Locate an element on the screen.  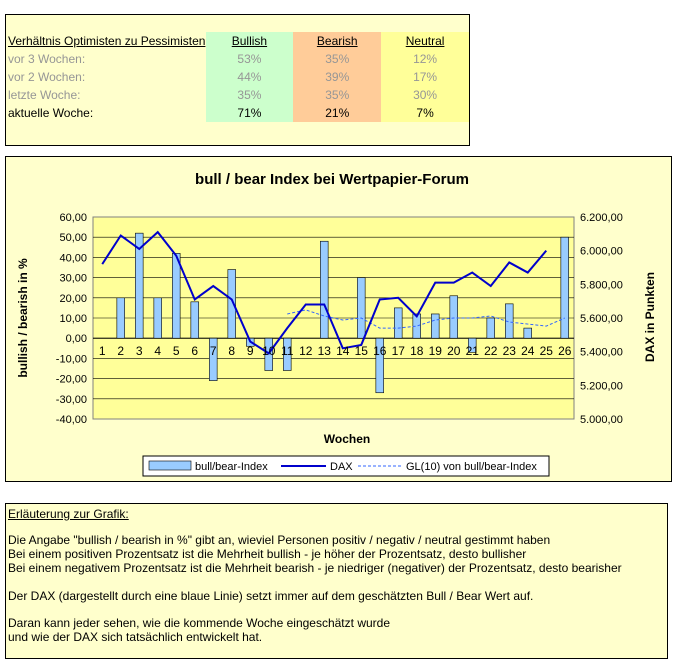
y2-tick-label: 5.000,00 is located at coordinates (601, 420).